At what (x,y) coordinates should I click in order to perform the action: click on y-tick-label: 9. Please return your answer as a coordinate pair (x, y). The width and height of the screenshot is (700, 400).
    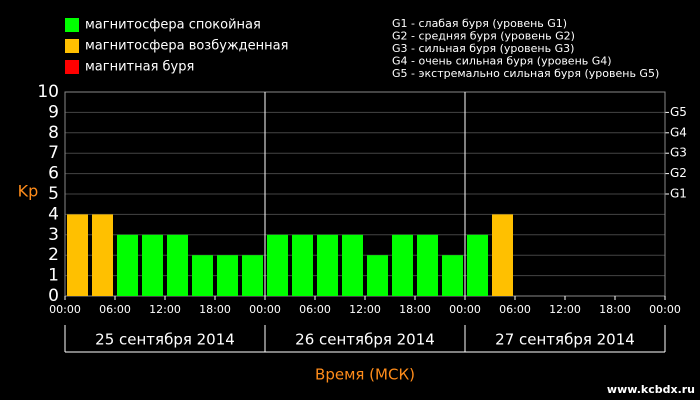
    Looking at the image, I should click on (53, 112).